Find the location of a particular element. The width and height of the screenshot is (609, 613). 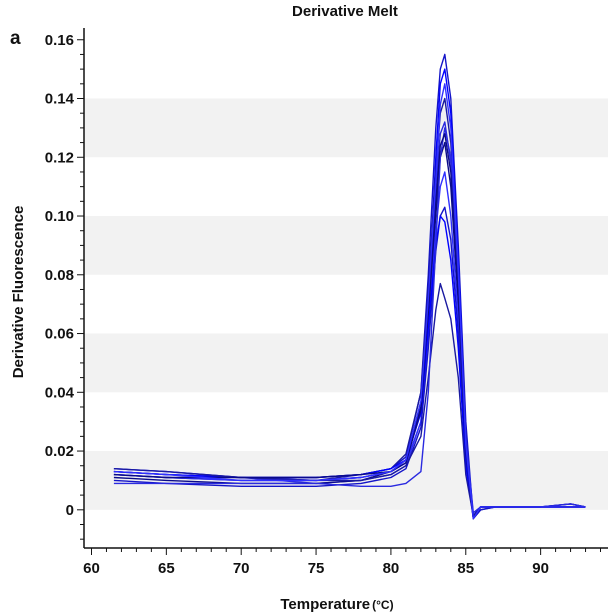

x-tick-label: 60 is located at coordinates (91, 568).